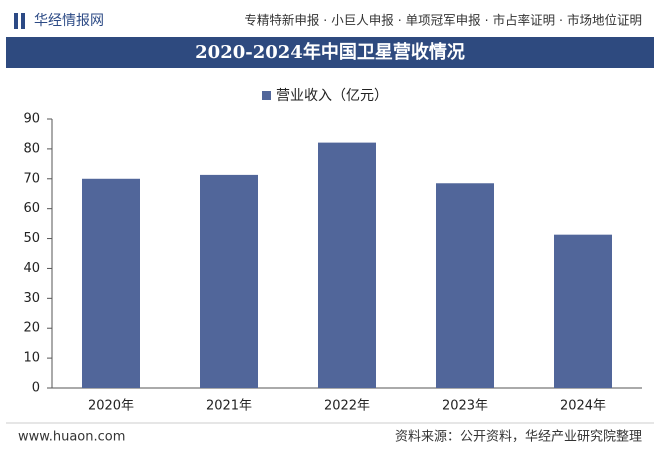 The height and width of the screenshot is (461, 660). What do you see at coordinates (266, 95) in the screenshot?
I see `legend-swatch` at bounding box center [266, 95].